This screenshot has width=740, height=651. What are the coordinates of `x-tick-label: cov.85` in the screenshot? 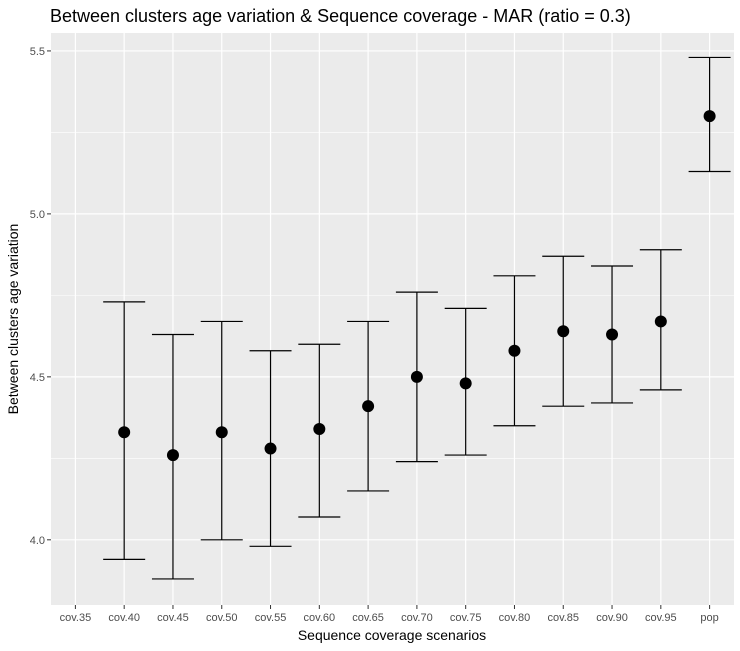 It's located at (563, 618).